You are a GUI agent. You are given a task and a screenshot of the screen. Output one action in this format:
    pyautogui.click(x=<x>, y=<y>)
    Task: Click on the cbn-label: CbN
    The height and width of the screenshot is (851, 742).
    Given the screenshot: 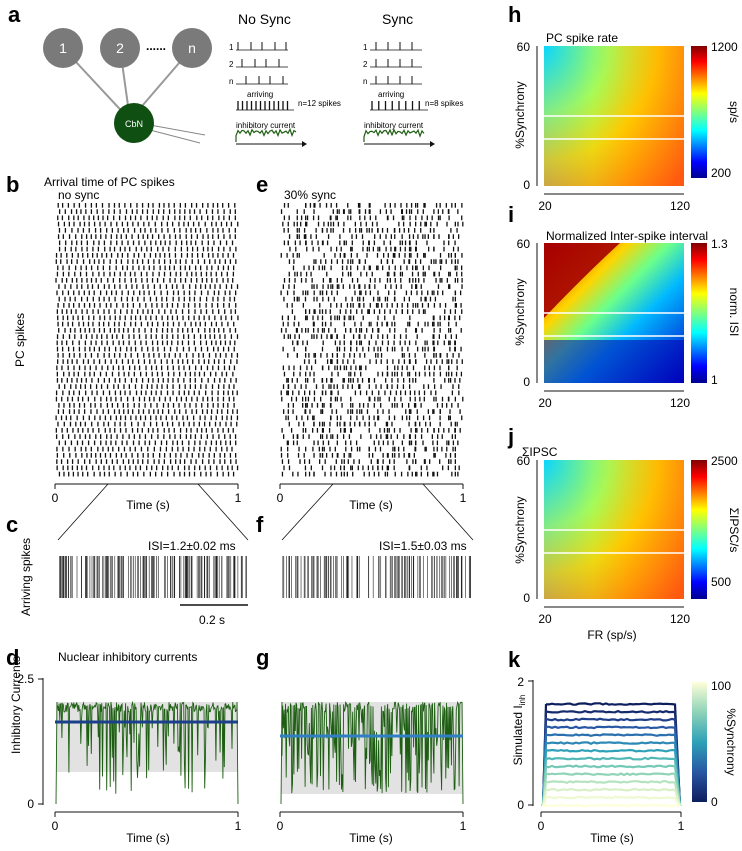 What is the action you would take?
    pyautogui.click(x=134, y=124)
    